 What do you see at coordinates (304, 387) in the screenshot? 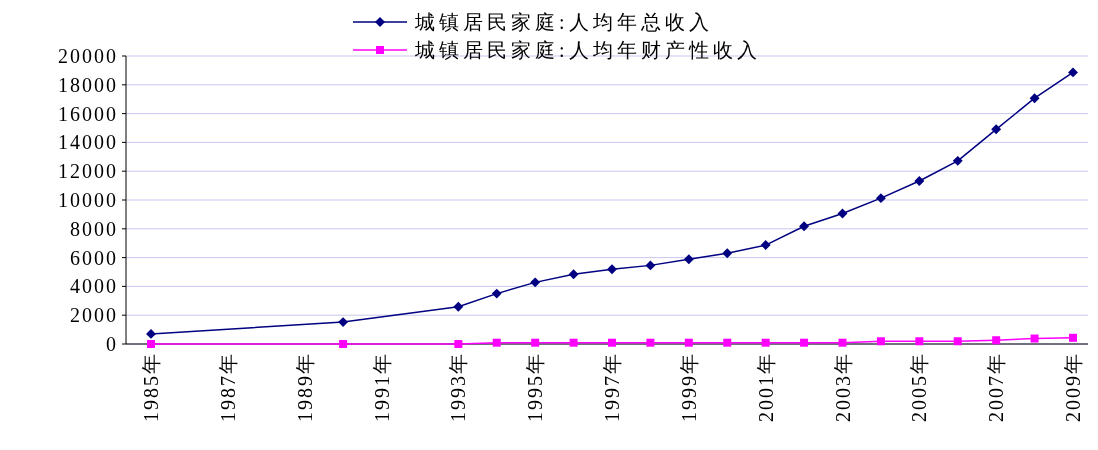
I see `x-tick-label: 1989年` at bounding box center [304, 387].